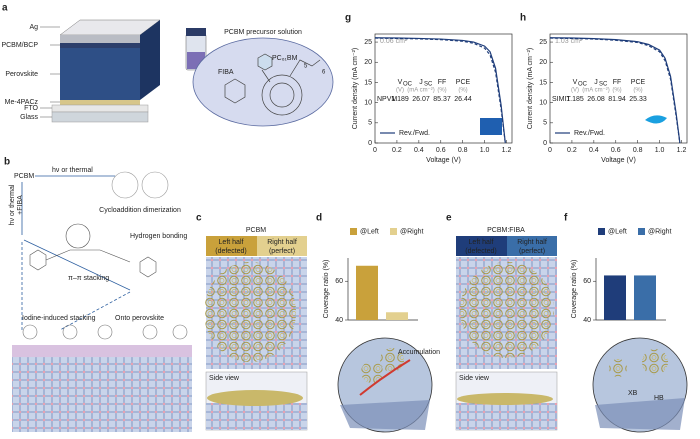  What do you see at coordinates (587, 281) in the screenshot?
I see `y-tick-label: 60` at bounding box center [587, 281].